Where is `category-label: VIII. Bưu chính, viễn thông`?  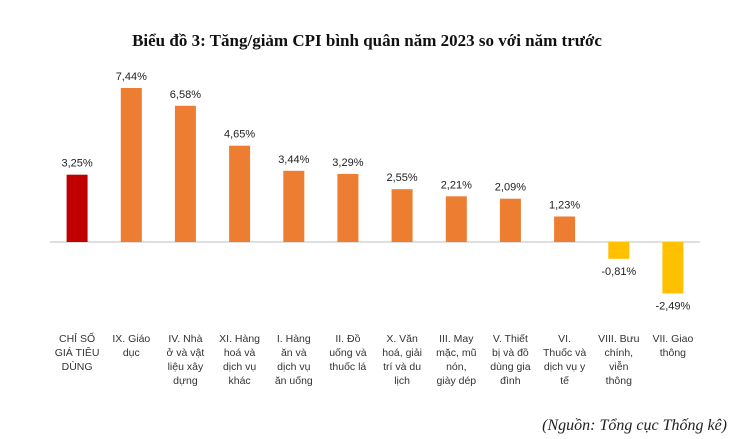
category-label: VIII. Bưu chính, viễn thông is located at coordinates (619, 360).